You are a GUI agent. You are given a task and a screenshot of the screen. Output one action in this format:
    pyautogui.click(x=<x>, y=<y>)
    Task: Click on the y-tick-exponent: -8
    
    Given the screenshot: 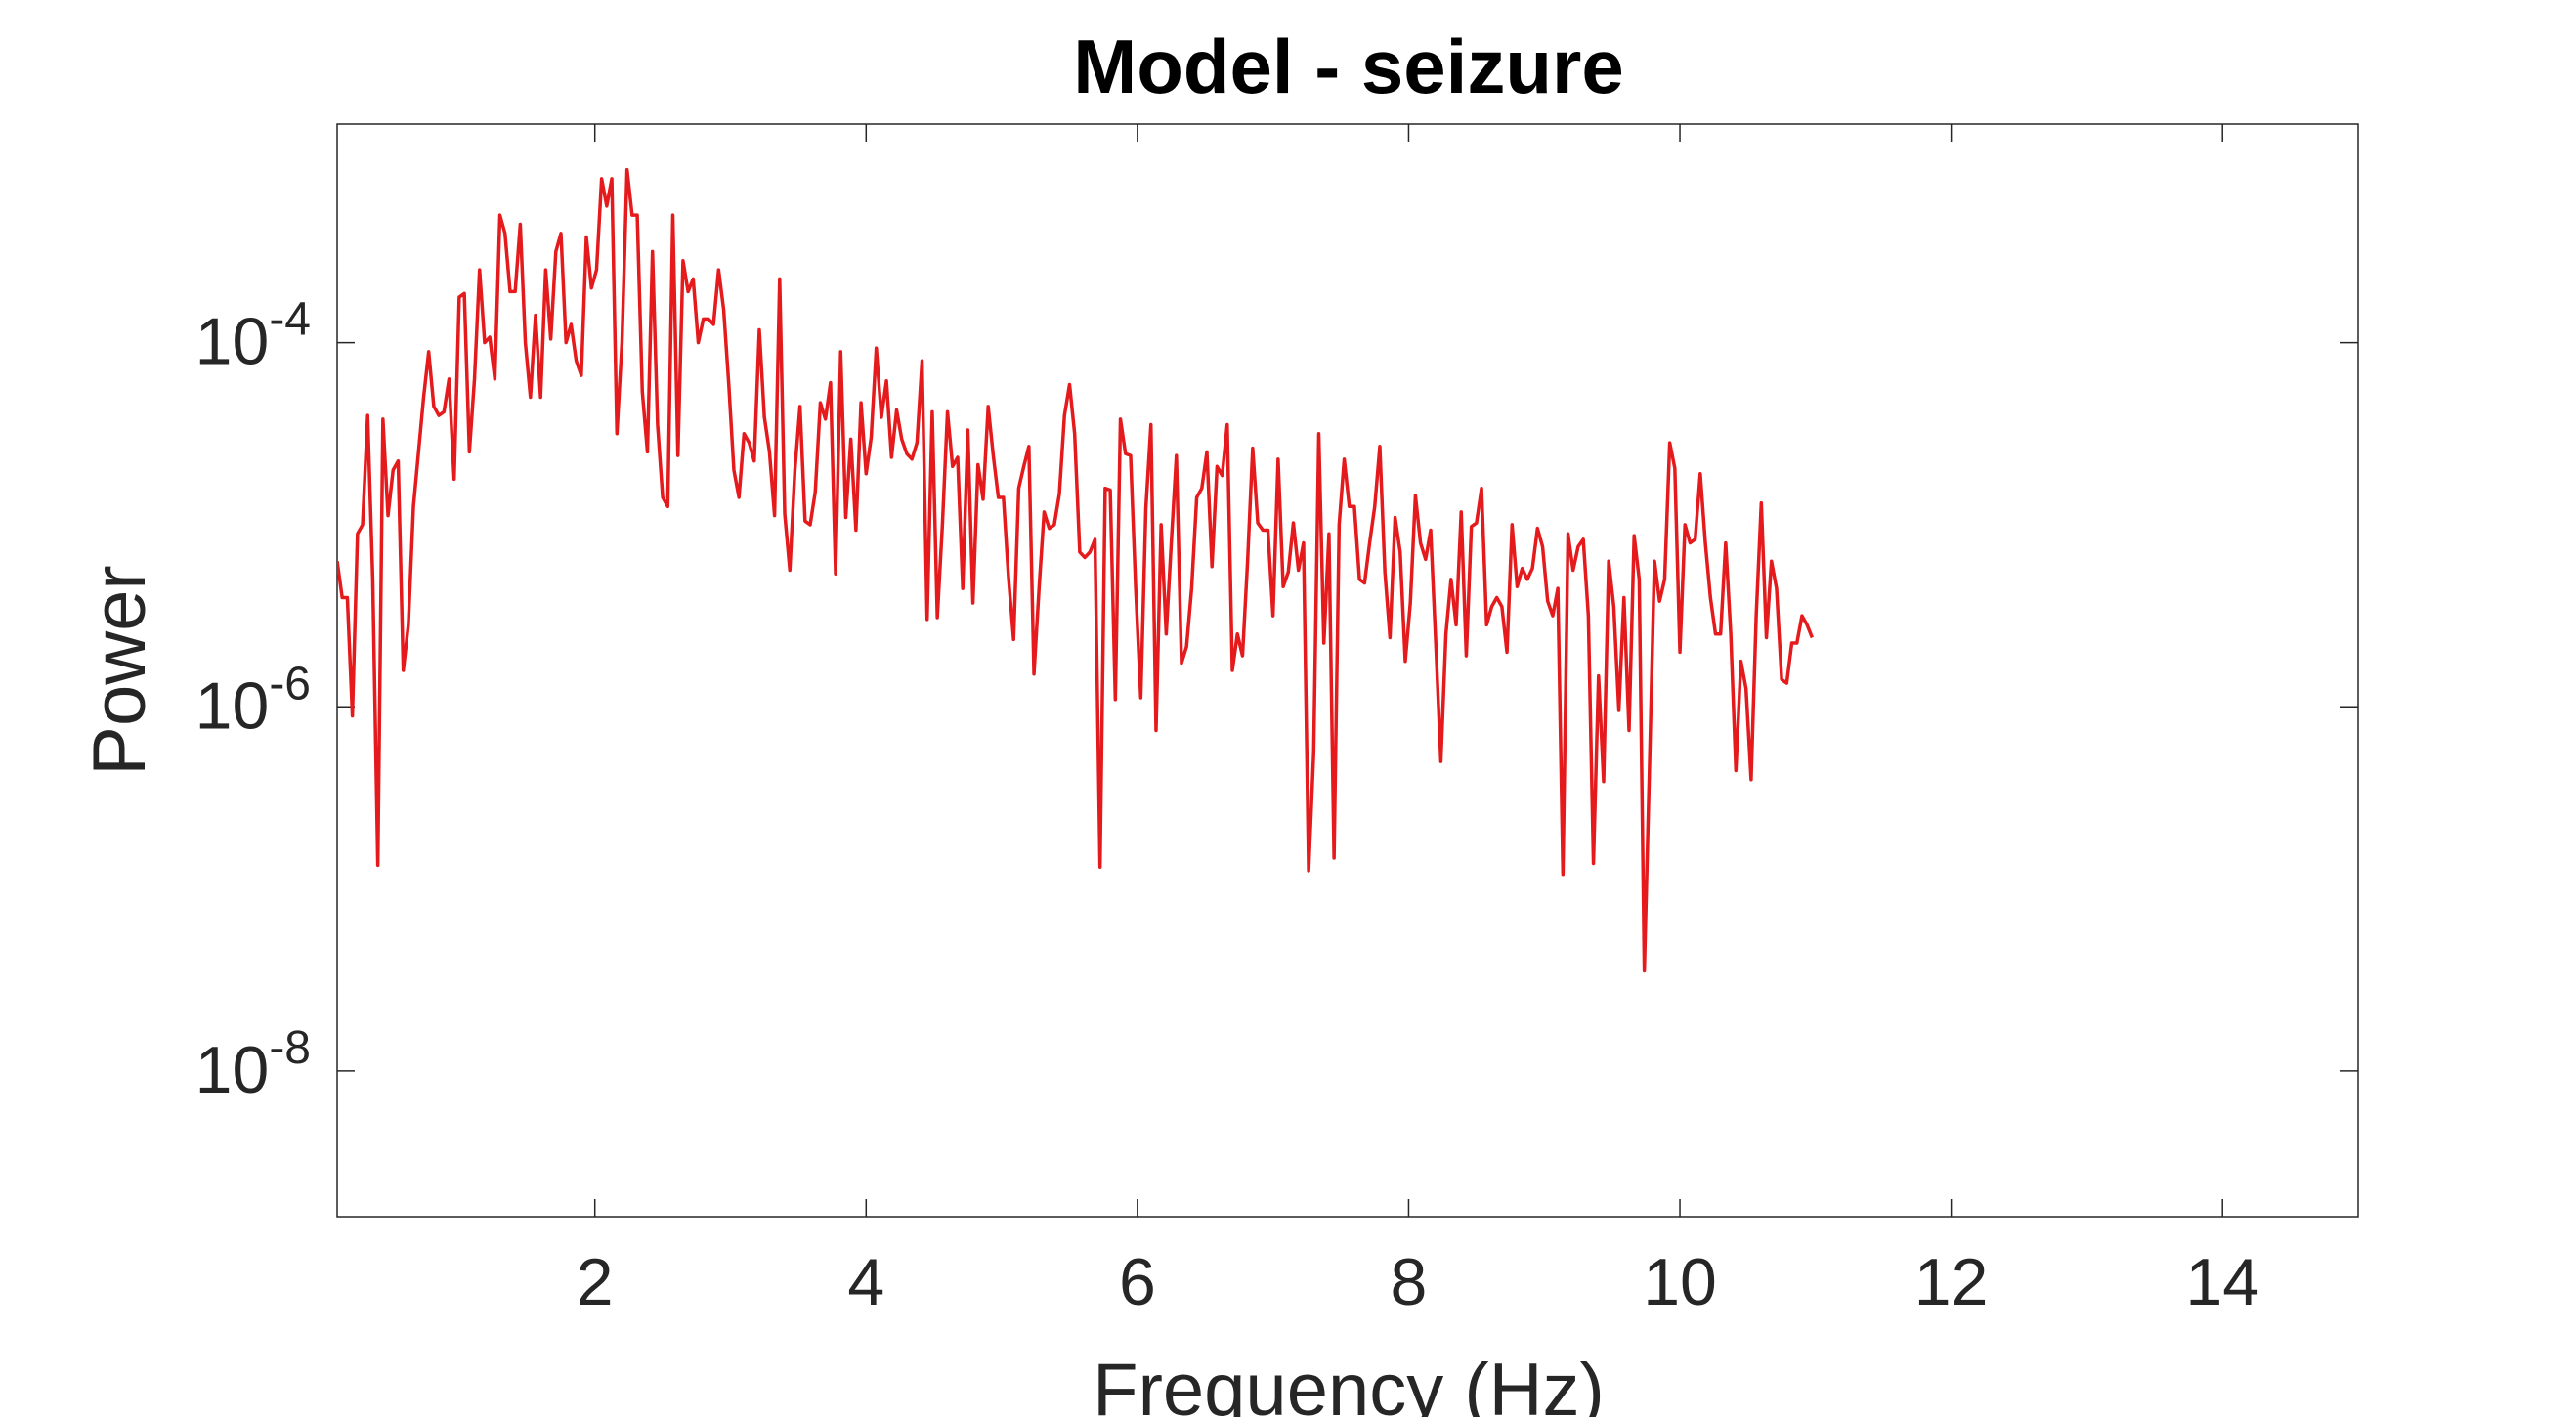 What is the action you would take?
    pyautogui.click(x=290, y=1048)
    